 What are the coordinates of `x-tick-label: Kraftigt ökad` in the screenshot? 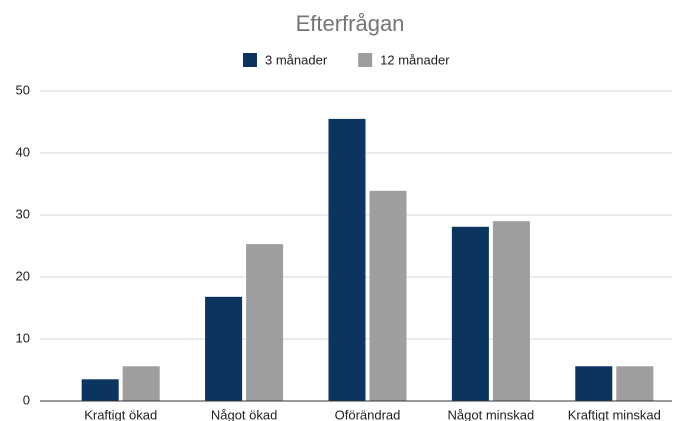 It's located at (120, 414).